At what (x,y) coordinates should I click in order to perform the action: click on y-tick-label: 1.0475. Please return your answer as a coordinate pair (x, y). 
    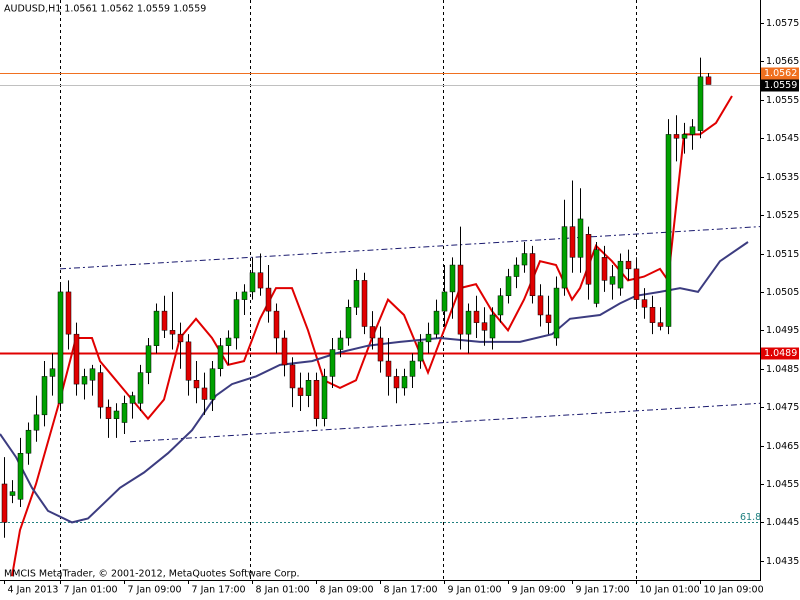
    Looking at the image, I should click on (782, 407).